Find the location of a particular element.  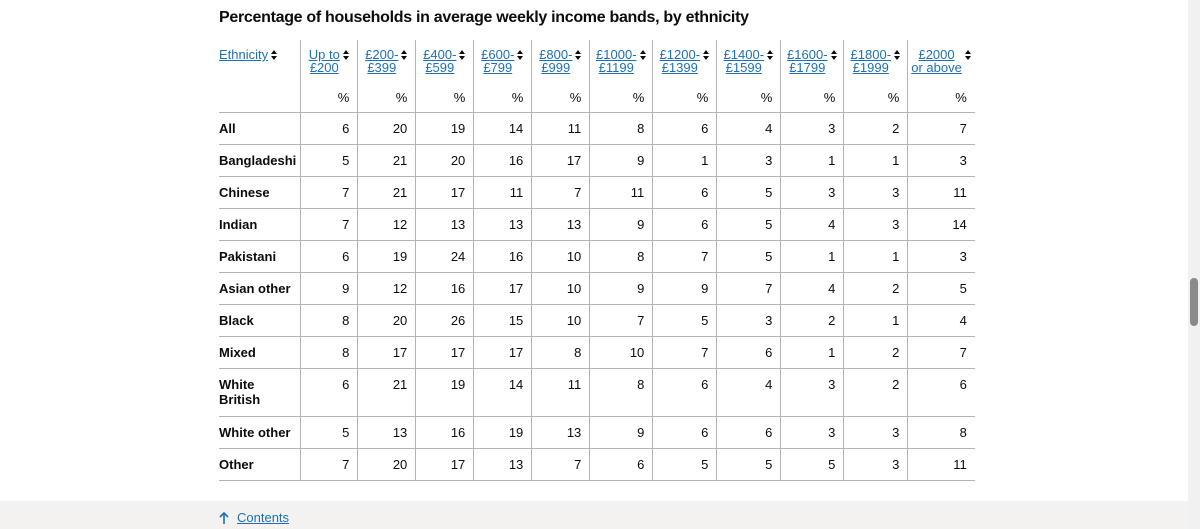

income-band-sort-link: £400- £599 is located at coordinates (439, 61).